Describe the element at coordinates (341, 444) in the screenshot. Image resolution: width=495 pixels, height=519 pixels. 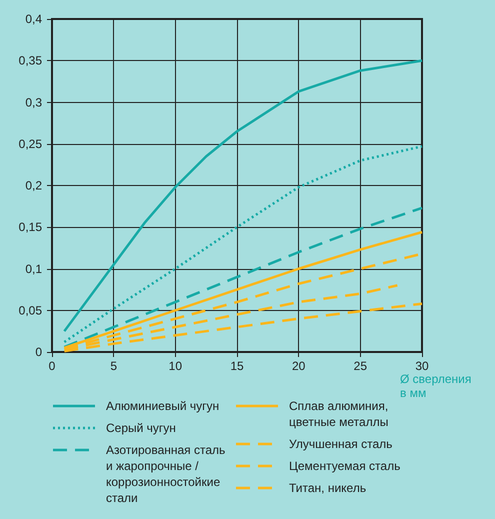
I see `legend-label: Улучшенная сталь` at that location.